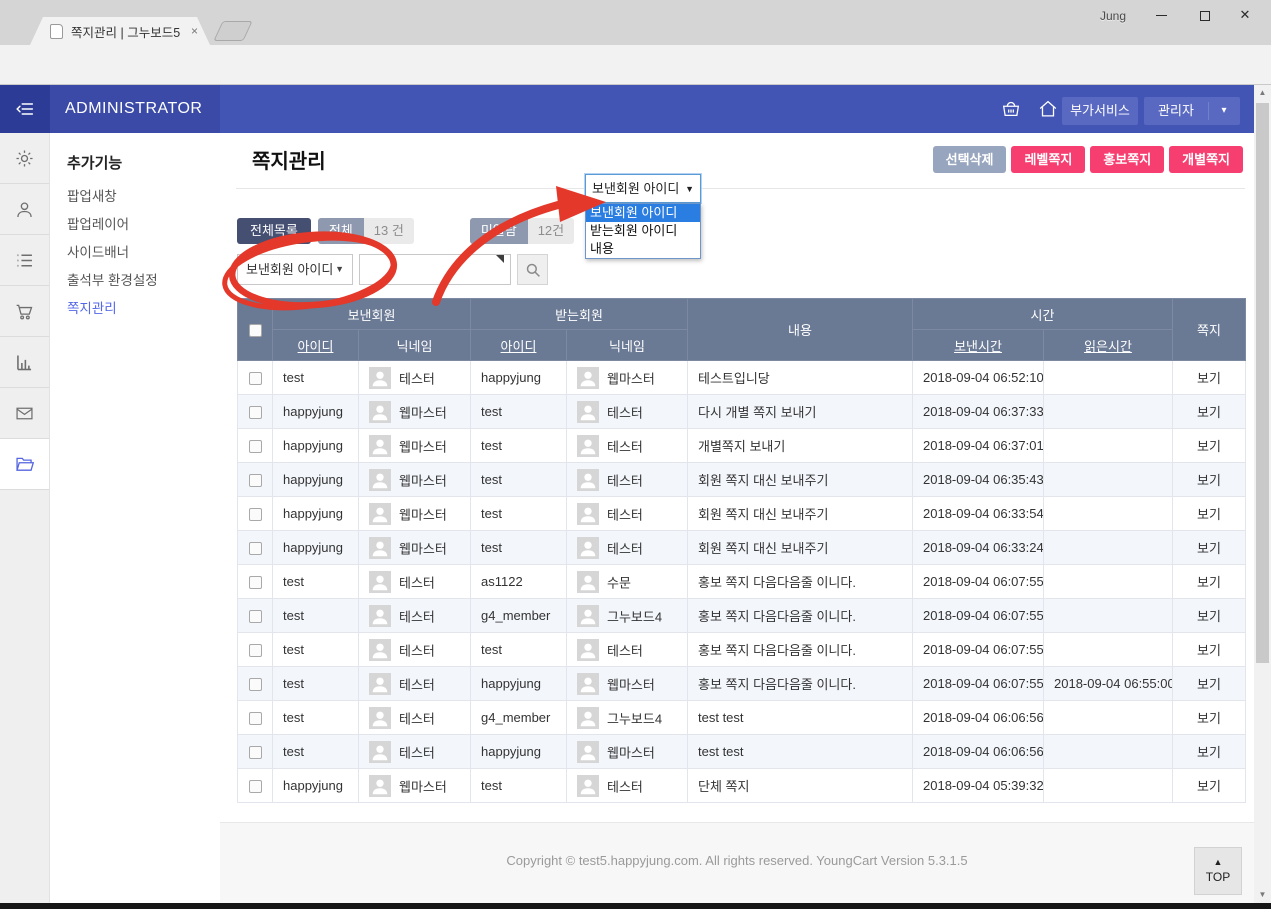 The image size is (1271, 909). I want to click on rail-item-extras-active, so click(24, 464).